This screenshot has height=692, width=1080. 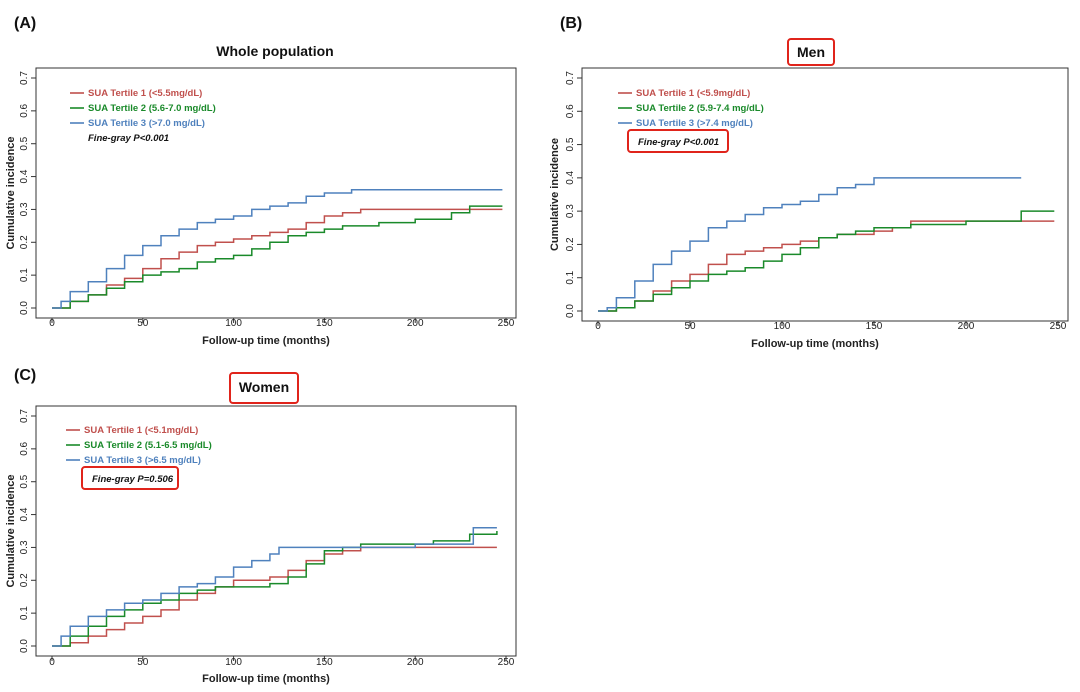 What do you see at coordinates (693, 93) in the screenshot?
I see `legend-label-tertile-1: SUA Tertile 1 (<5.9mg/dL)` at bounding box center [693, 93].